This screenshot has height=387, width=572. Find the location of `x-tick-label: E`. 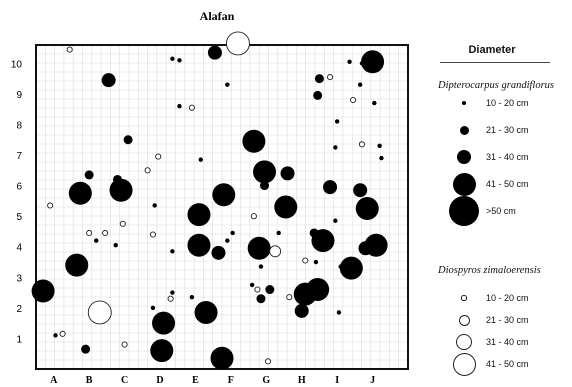

x-tick-label: E is located at coordinates (195, 380).